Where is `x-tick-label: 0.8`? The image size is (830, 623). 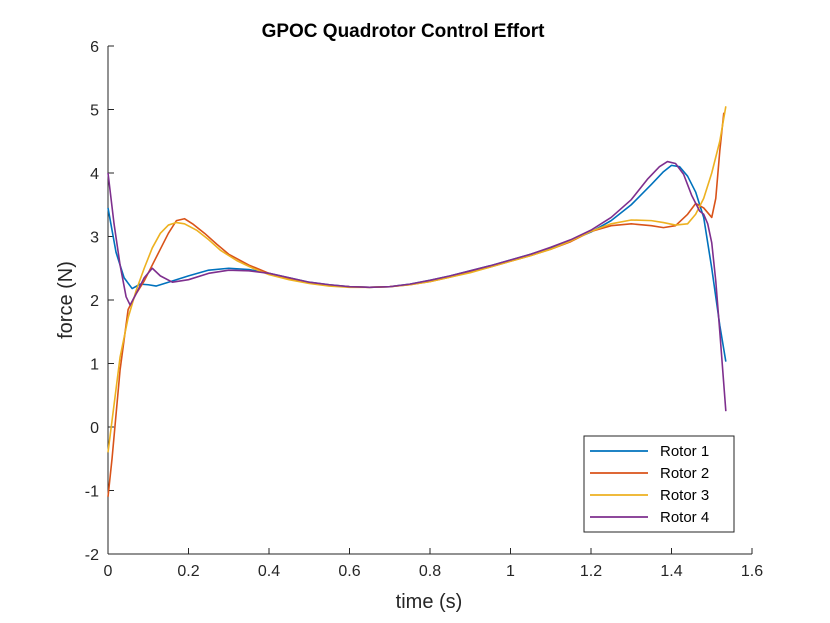 x-tick-label: 0.8 is located at coordinates (430, 571).